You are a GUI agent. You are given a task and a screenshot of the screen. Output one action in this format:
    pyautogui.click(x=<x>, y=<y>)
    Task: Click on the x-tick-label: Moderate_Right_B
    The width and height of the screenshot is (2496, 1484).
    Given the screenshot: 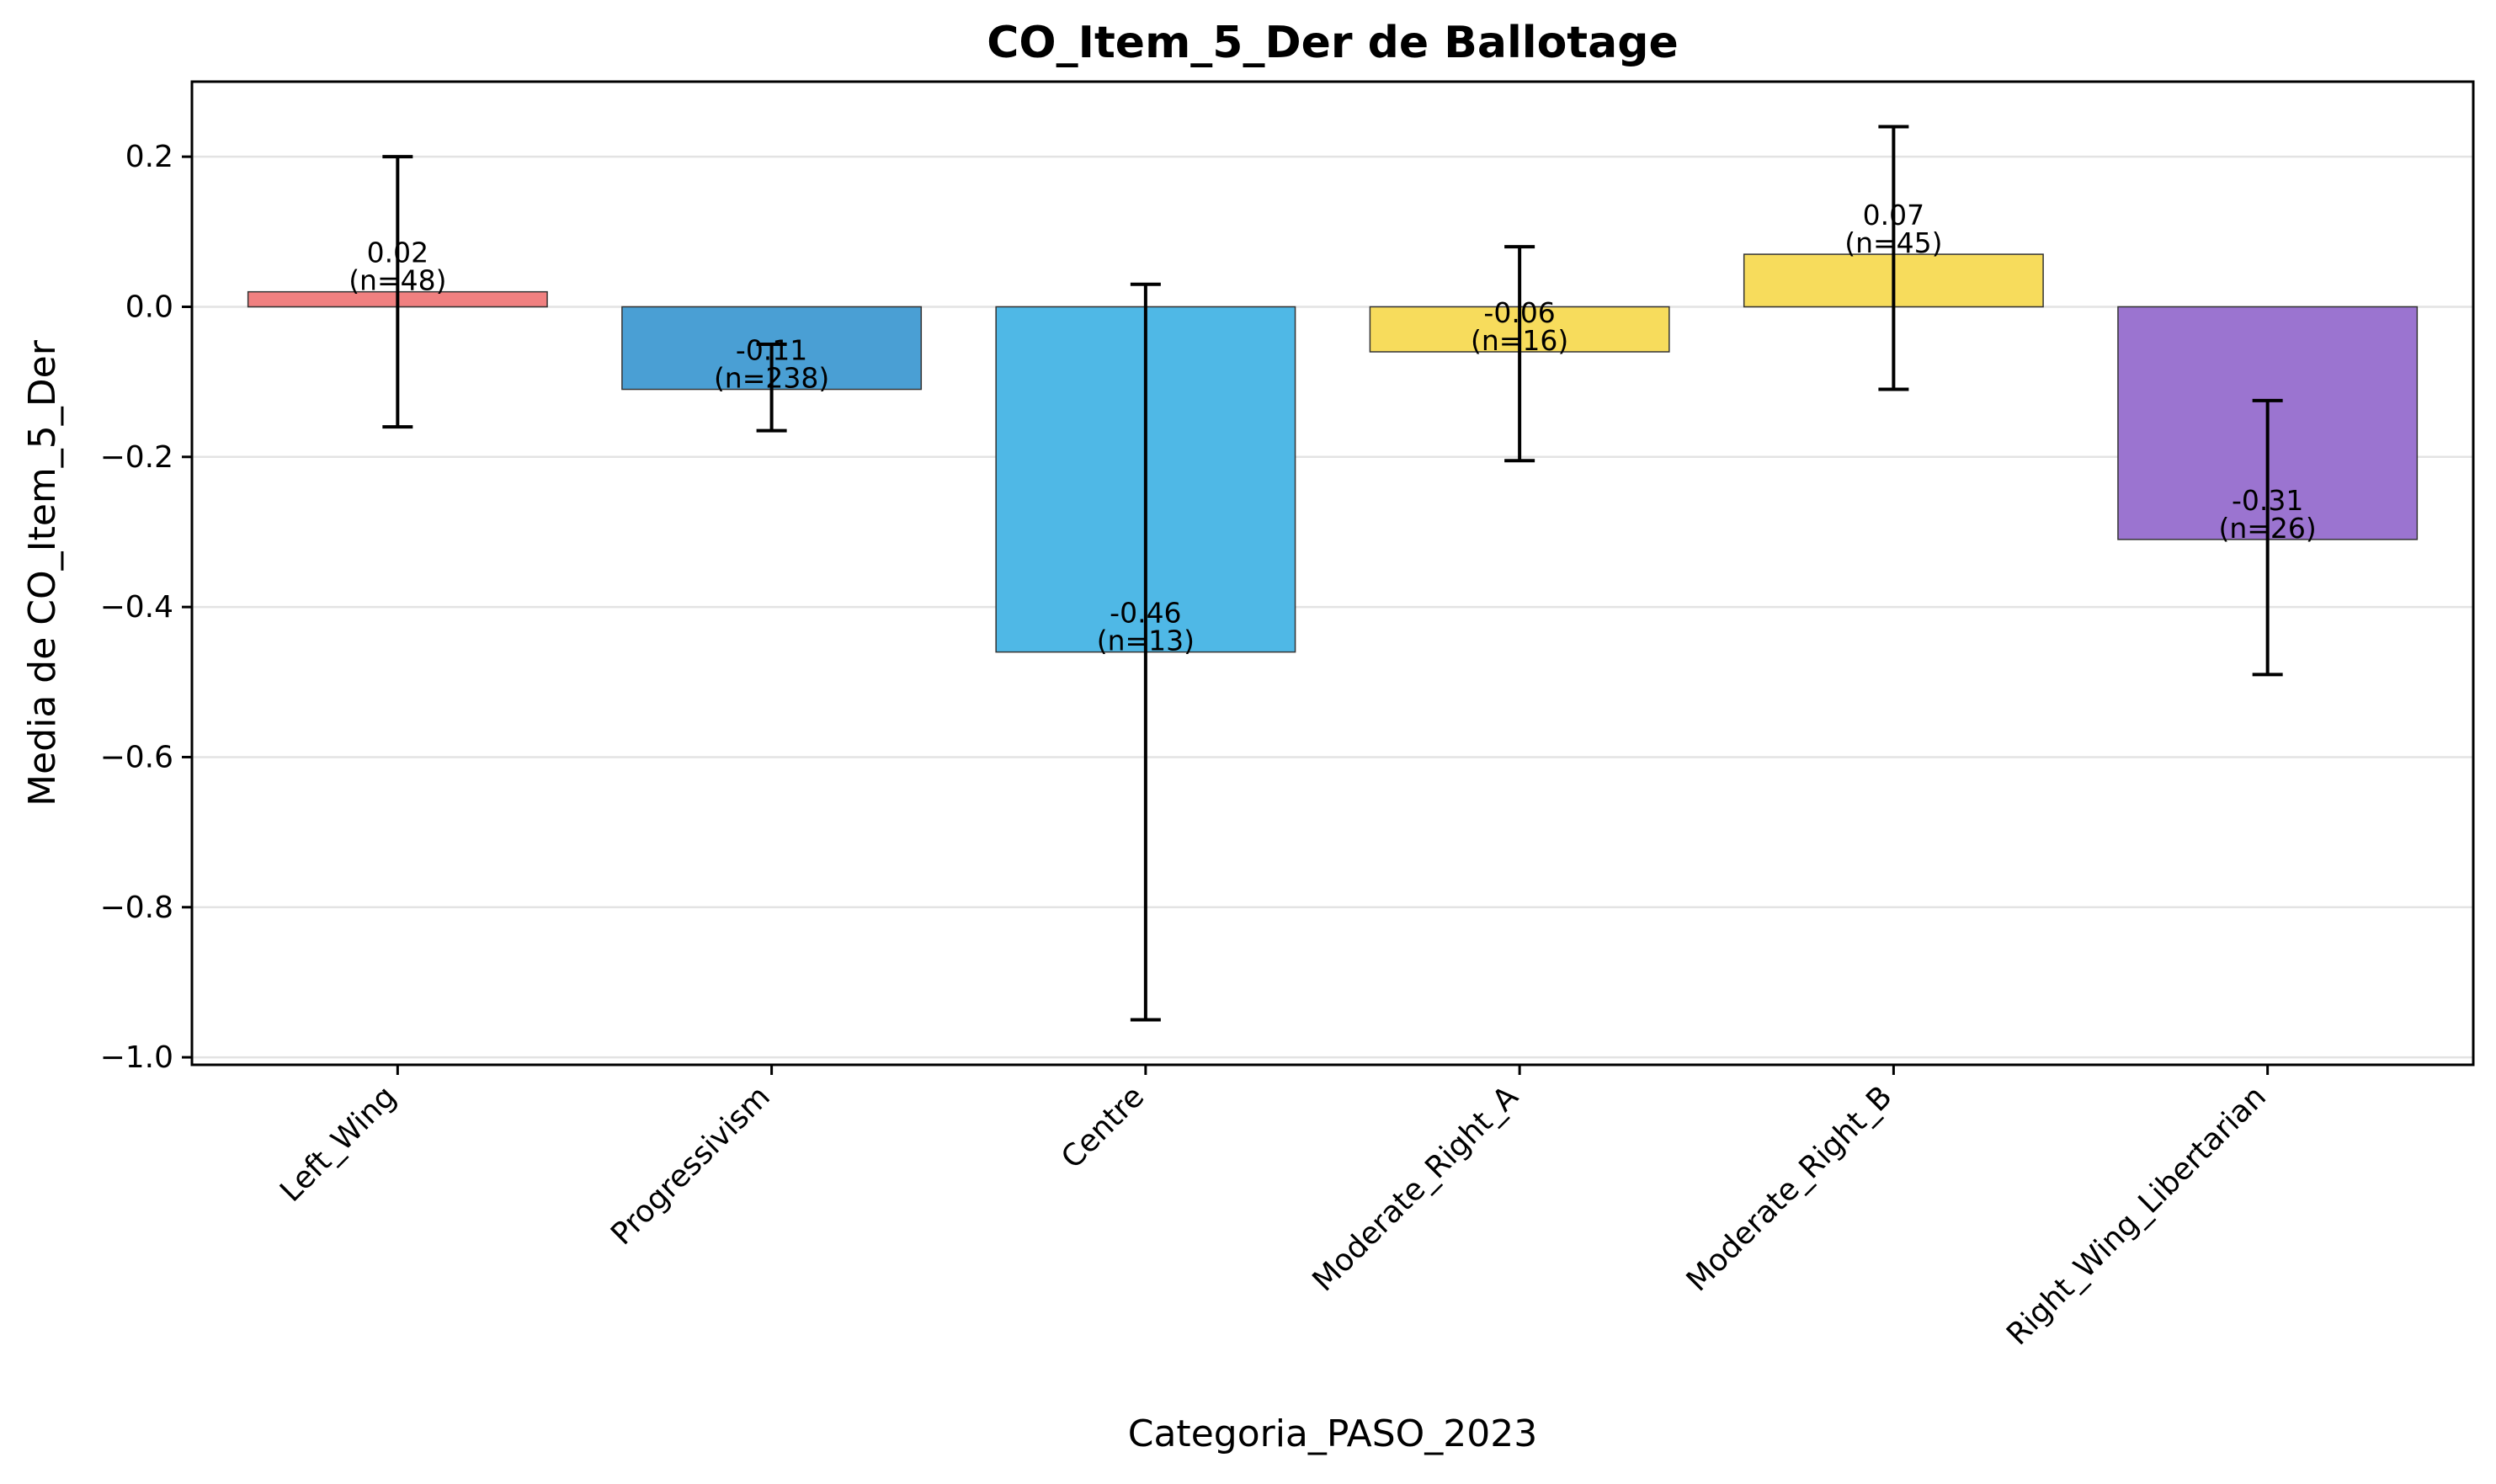 What is the action you would take?
    pyautogui.click(x=1789, y=1188)
    